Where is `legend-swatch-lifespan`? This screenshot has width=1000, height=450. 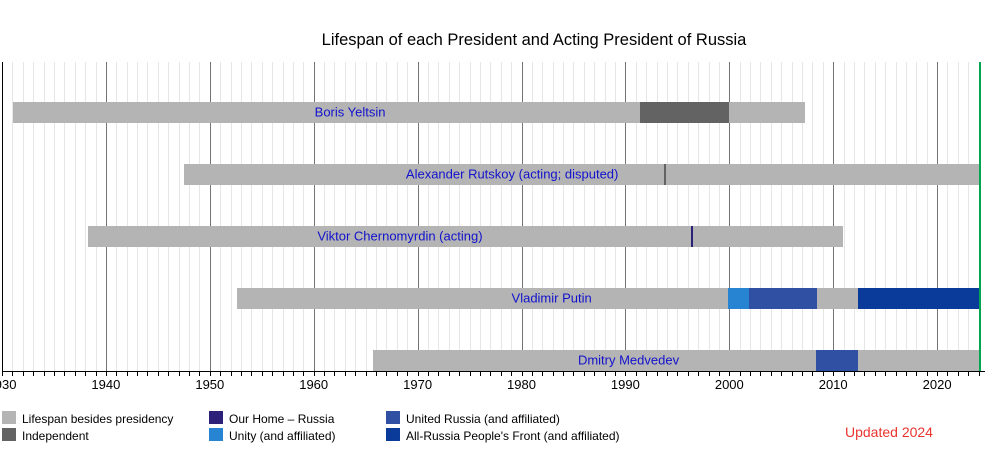 legend-swatch-lifespan is located at coordinates (9, 417).